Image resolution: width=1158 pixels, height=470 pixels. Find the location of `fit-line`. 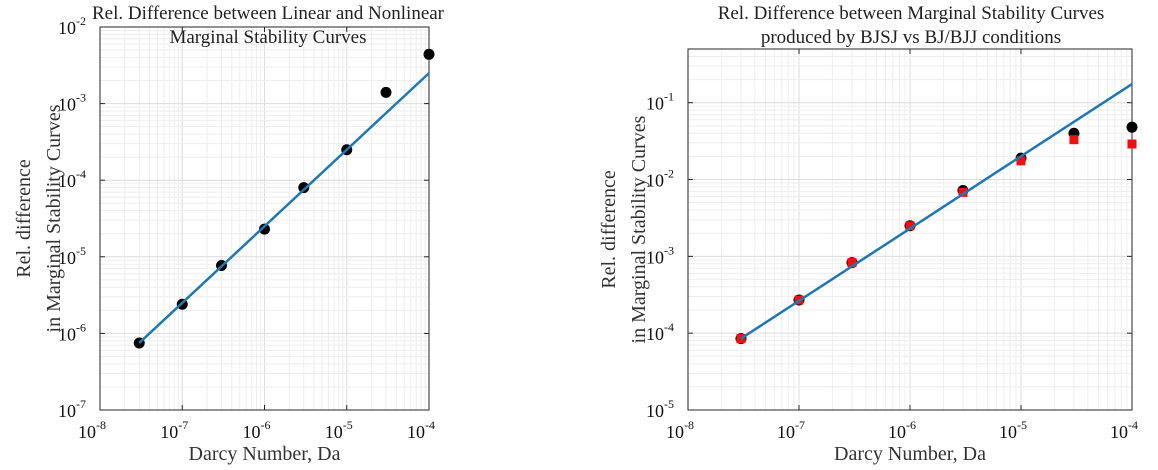

fit-line is located at coordinates (284, 208).